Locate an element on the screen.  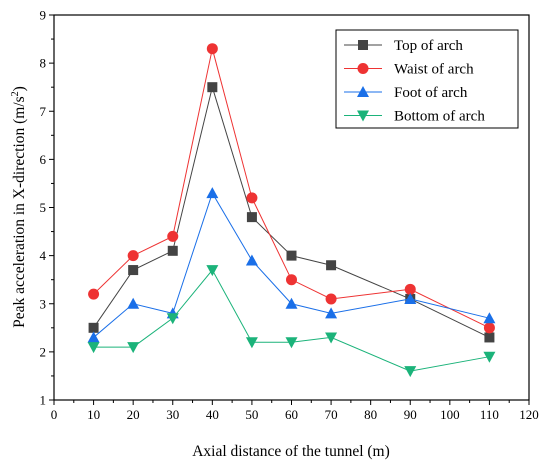
x-tick-label: 90 is located at coordinates (410, 414).